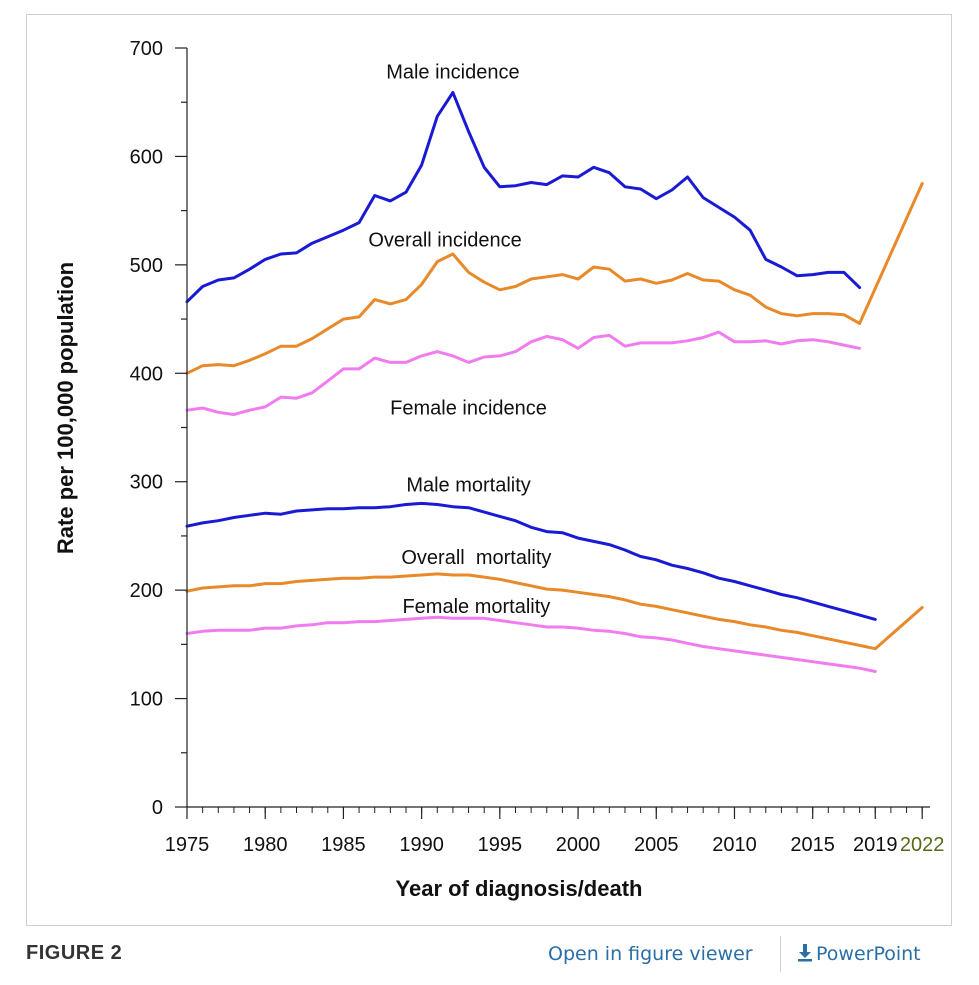 The height and width of the screenshot is (985, 979). Describe the element at coordinates (158, 428) in the screenshot. I see `y-ticks: 0 100 200 300 400 500 600 700` at that location.